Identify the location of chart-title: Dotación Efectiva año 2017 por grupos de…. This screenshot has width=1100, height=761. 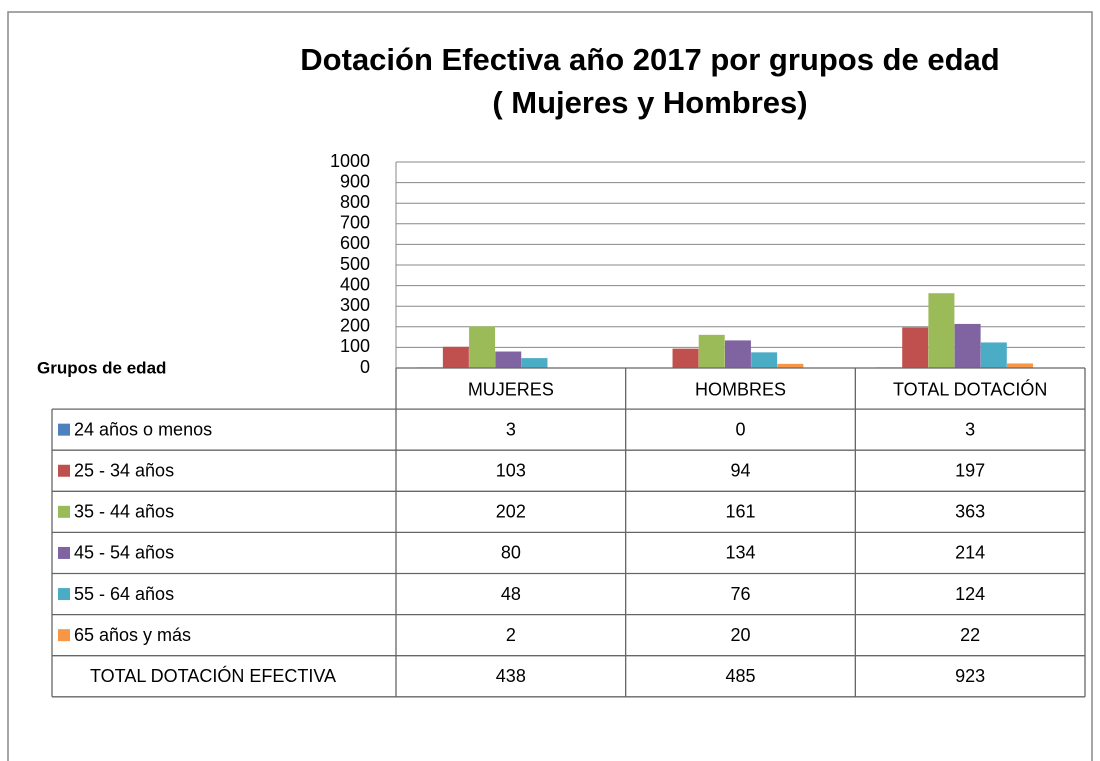
(649, 59).